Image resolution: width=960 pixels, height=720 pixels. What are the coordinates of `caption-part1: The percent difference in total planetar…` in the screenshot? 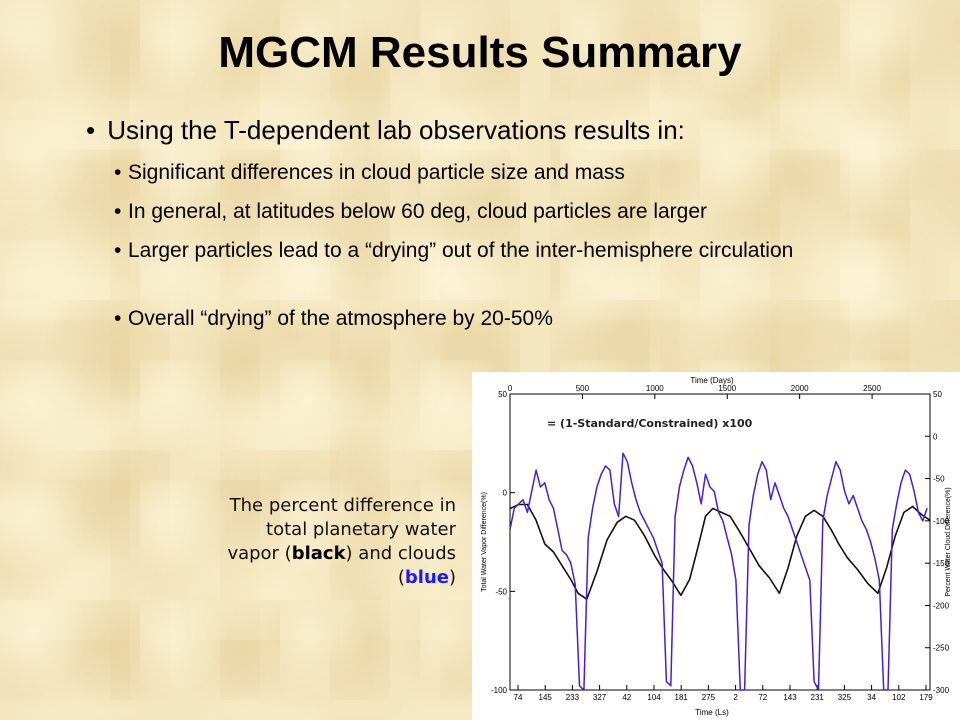 It's located at (341, 529).